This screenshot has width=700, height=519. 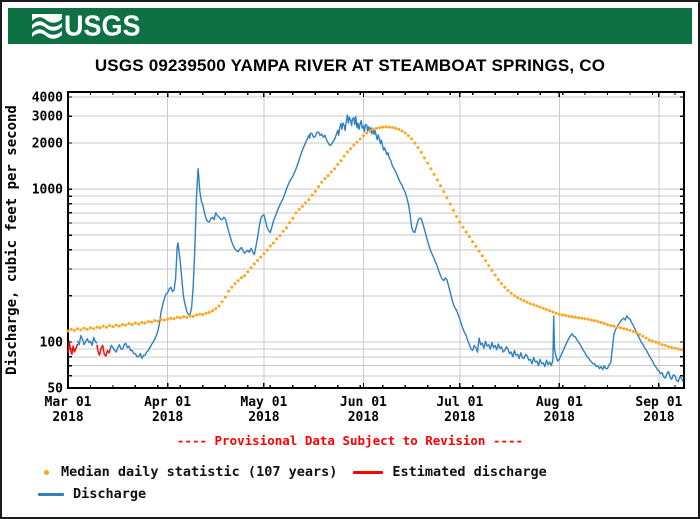 What do you see at coordinates (368, 472) in the screenshot?
I see `estimated-legend-marker-icon` at bounding box center [368, 472].